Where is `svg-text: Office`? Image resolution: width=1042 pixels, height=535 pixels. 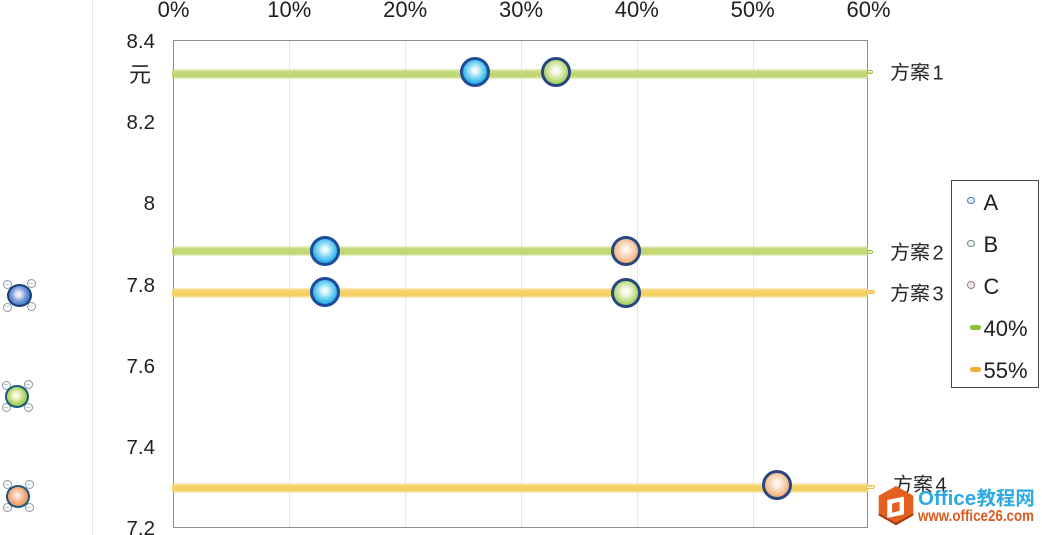 svg-text: Office is located at coordinates (947, 499).